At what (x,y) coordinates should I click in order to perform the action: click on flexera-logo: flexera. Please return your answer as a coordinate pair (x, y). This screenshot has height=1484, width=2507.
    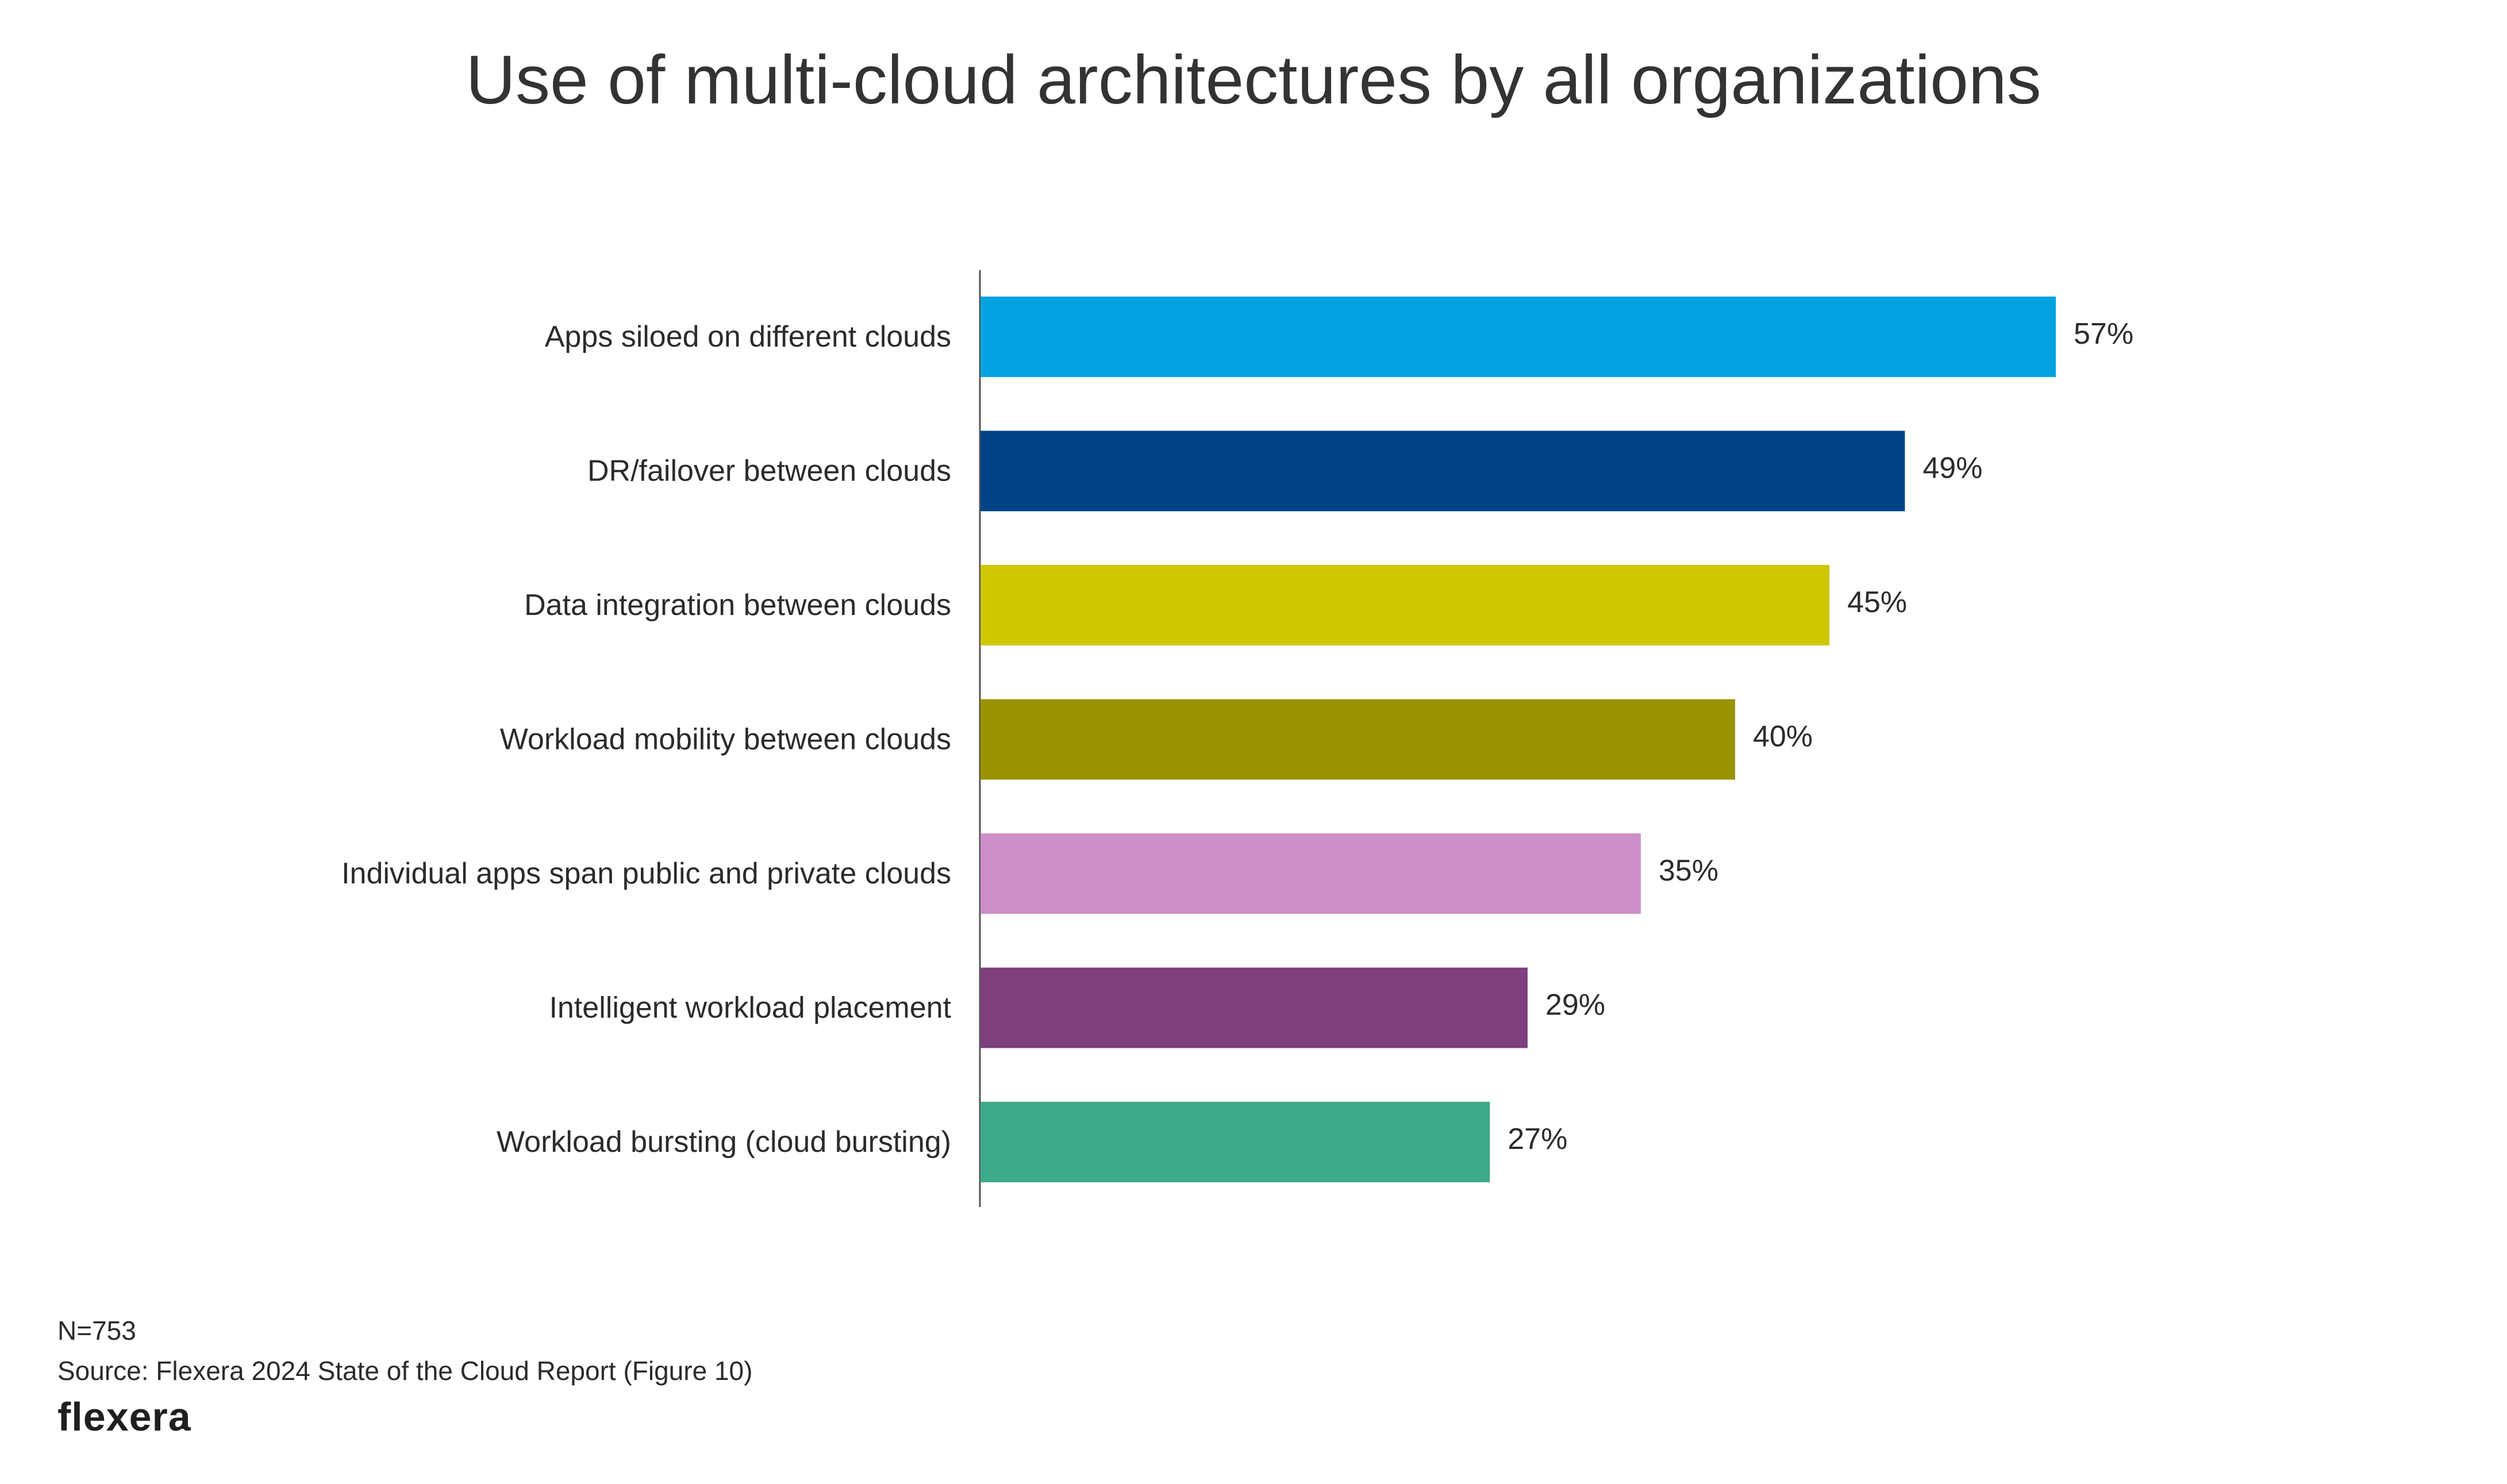
    Looking at the image, I should click on (124, 1416).